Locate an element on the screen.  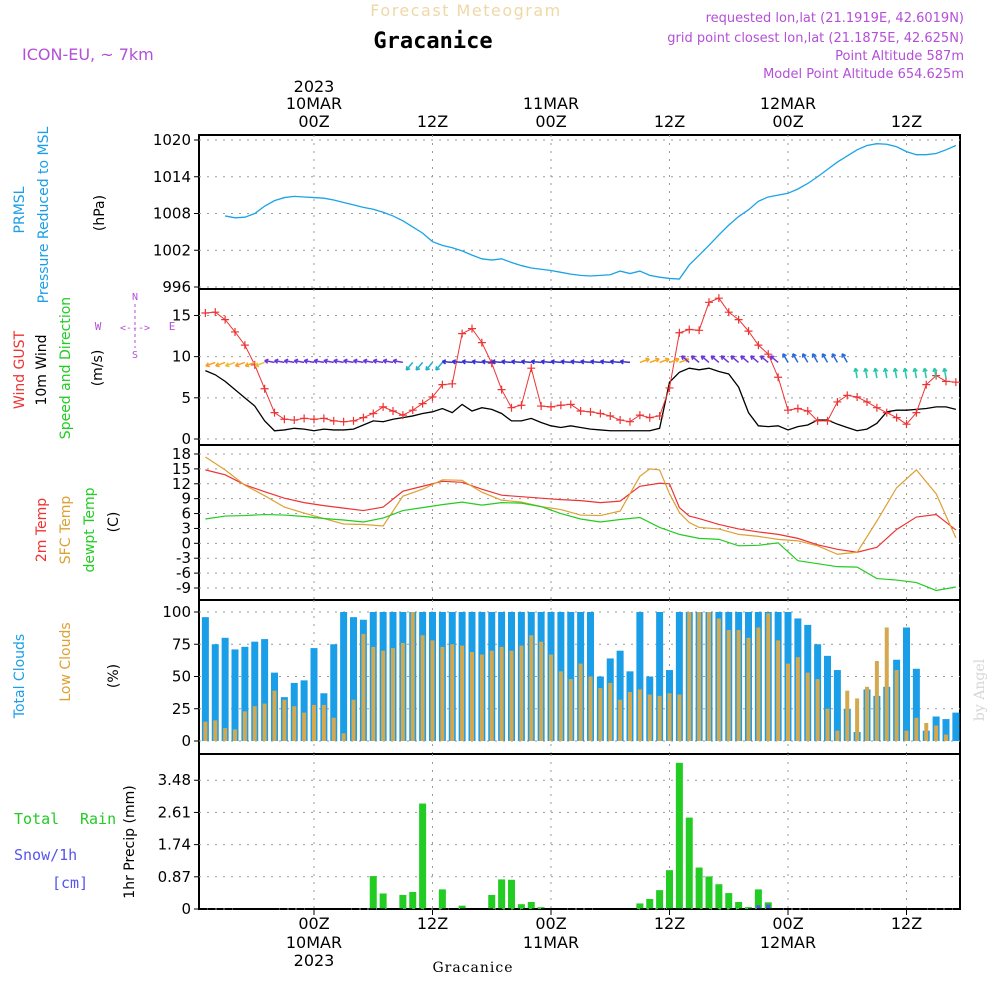
temp-ytick-label: 18 is located at coordinates (181, 454).